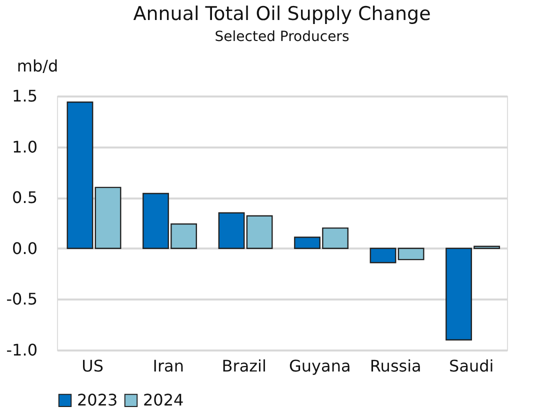 This screenshot has width=534, height=415. I want to click on legend-label: 2023, so click(97, 400).